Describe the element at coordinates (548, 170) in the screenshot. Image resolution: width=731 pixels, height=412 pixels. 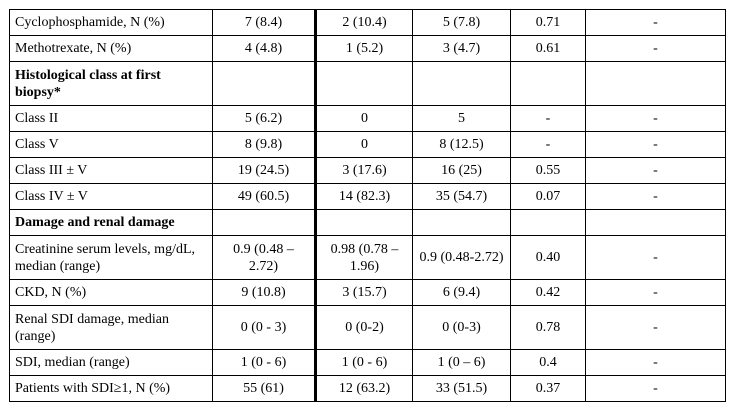
I see `cell-value: 0.55` at that location.